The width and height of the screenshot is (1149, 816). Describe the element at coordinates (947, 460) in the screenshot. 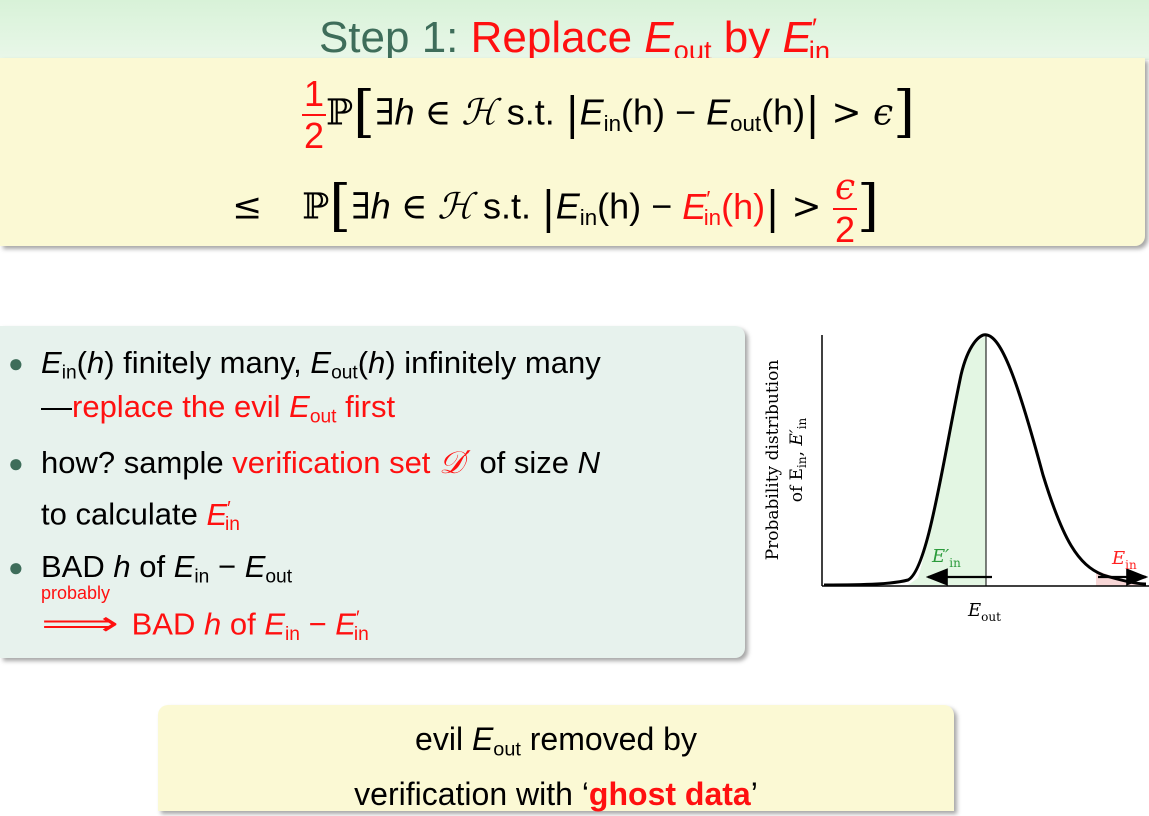

I see `green-region` at that location.